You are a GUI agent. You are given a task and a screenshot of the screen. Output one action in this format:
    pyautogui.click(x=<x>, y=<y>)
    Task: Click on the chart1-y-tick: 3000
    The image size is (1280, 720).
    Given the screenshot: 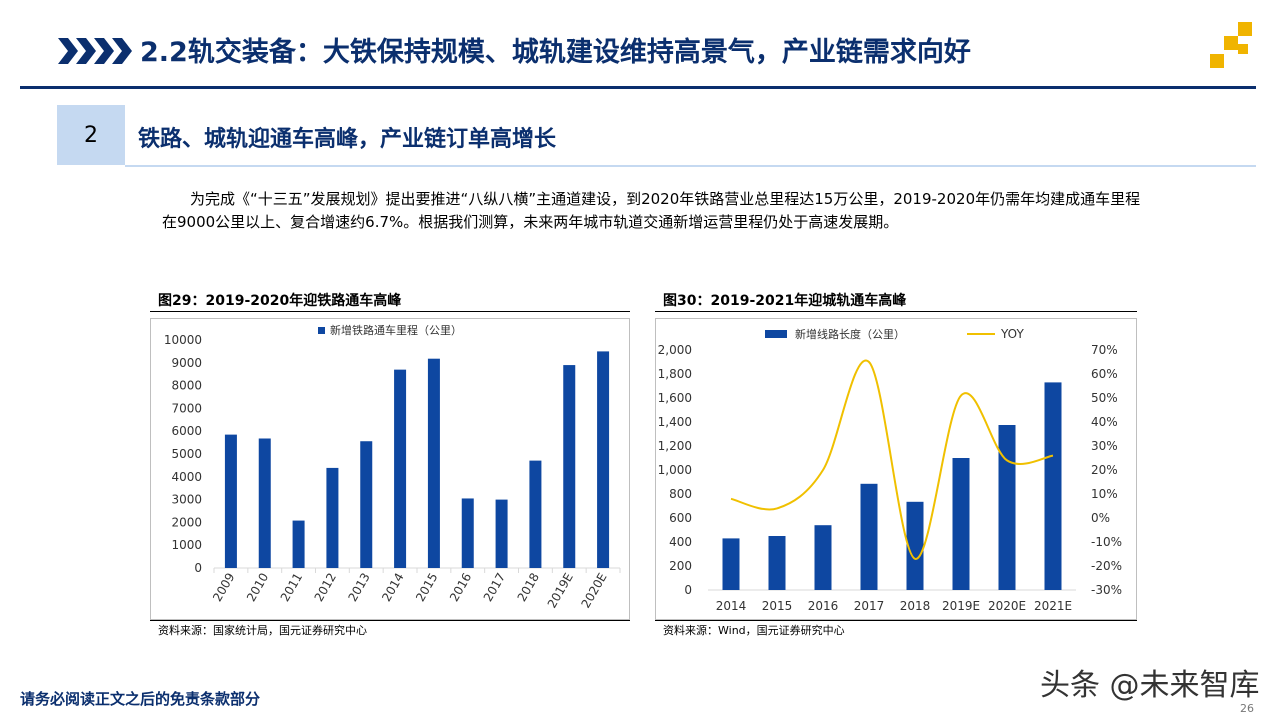 What is the action you would take?
    pyautogui.click(x=186, y=500)
    